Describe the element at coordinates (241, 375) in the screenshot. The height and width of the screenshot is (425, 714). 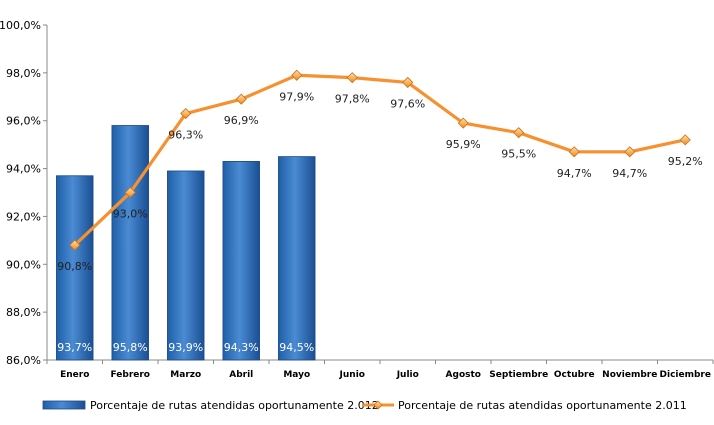
I see `x-tick-label: Abril` at that location.